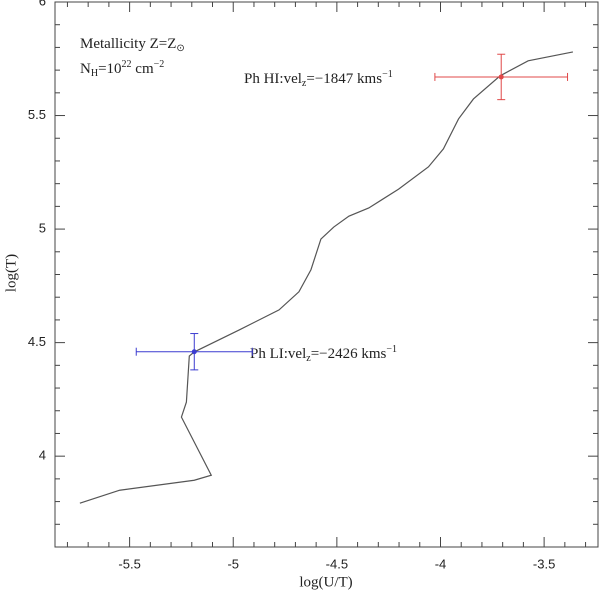  I want to click on annotation-part: 22, so click(127, 64).